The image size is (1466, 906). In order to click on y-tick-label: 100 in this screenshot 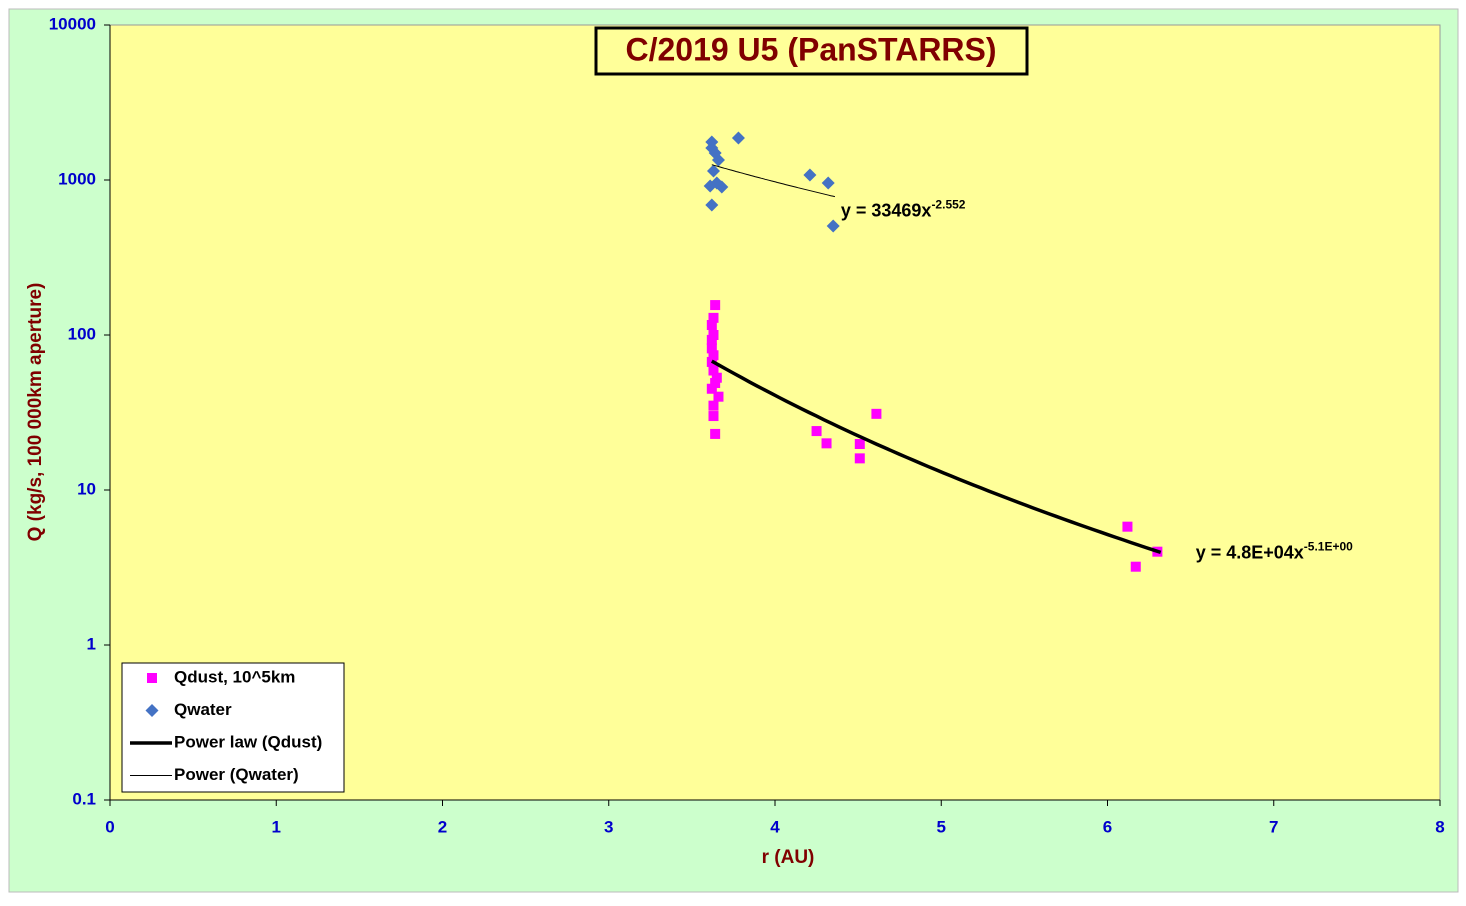, I will do `click(82, 333)`.